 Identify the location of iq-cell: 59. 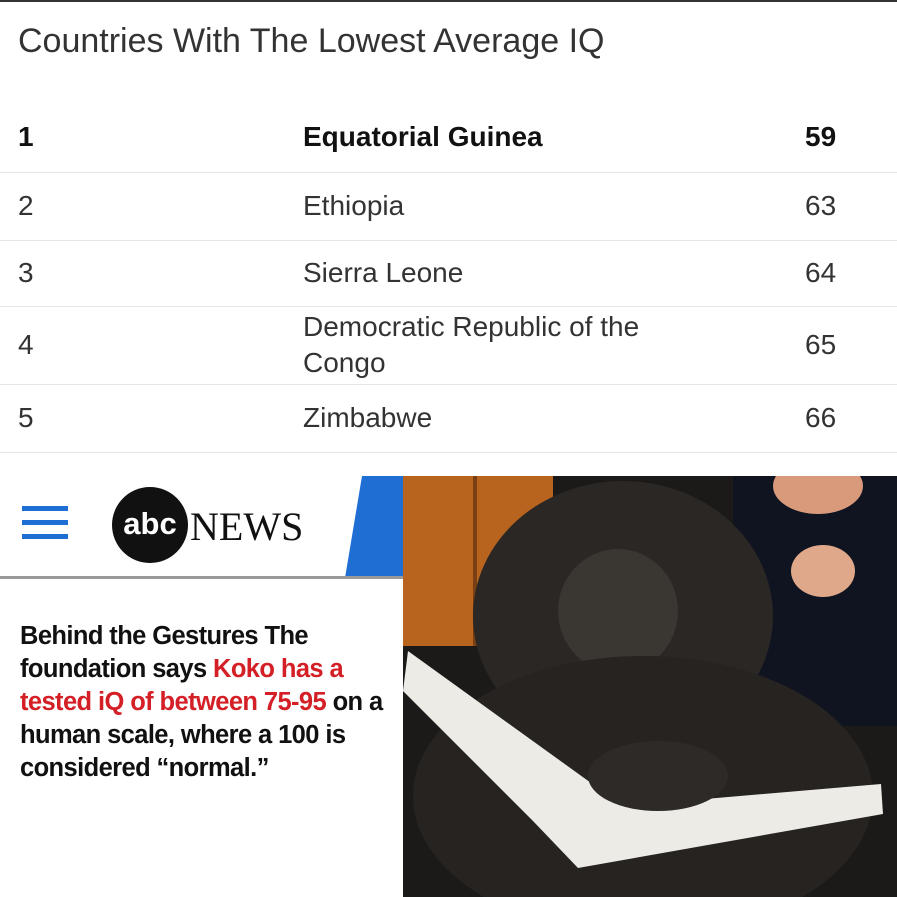
(821, 136).